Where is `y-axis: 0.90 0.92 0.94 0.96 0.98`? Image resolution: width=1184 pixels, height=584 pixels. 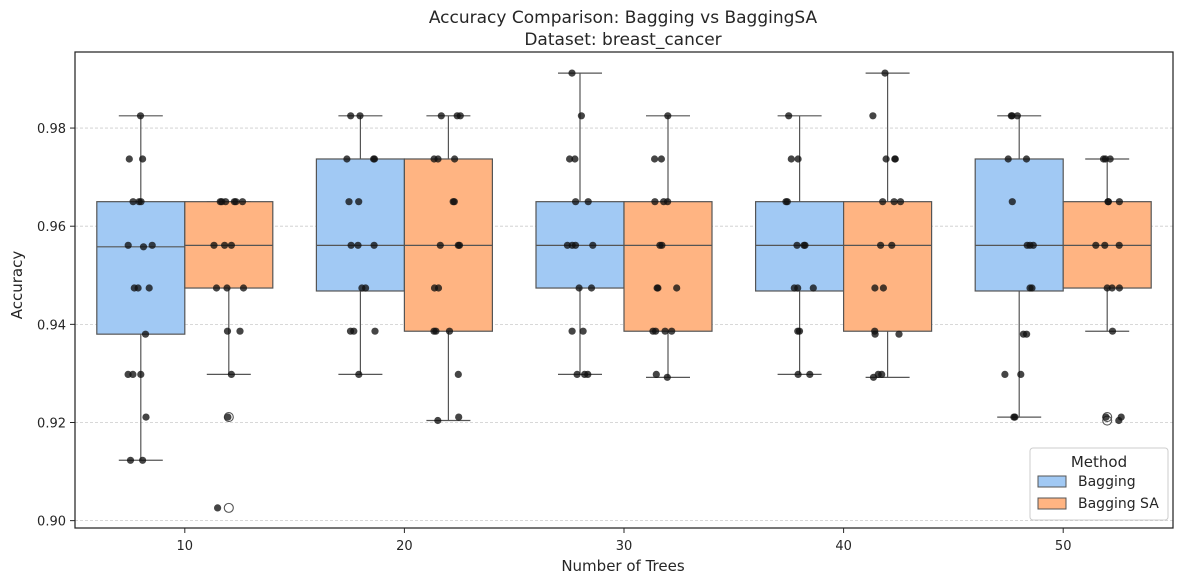
y-axis: 0.90 0.92 0.94 0.96 0.98 is located at coordinates (56, 326).